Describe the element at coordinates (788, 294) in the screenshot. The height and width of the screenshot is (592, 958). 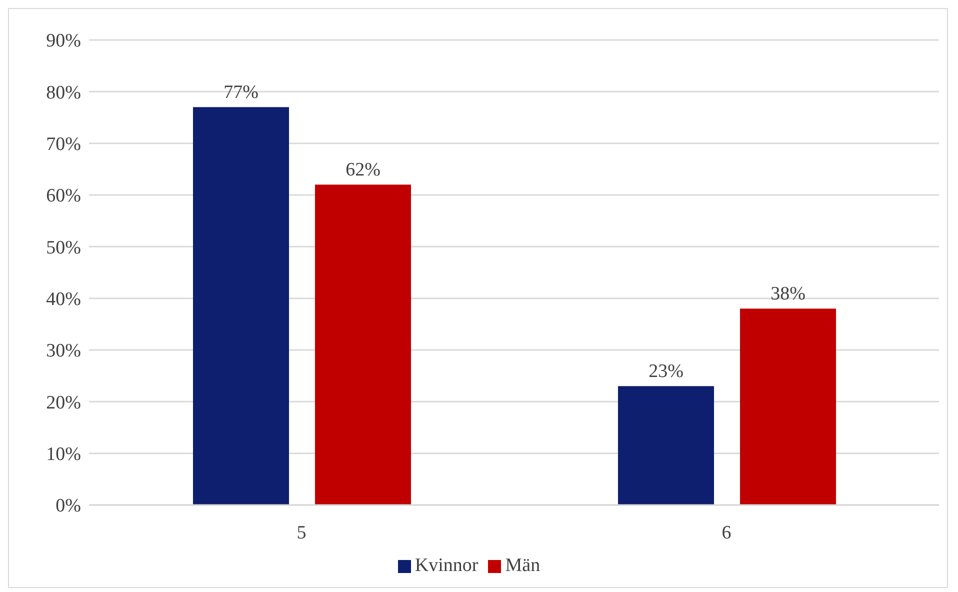
I see `data-label: 38%` at that location.